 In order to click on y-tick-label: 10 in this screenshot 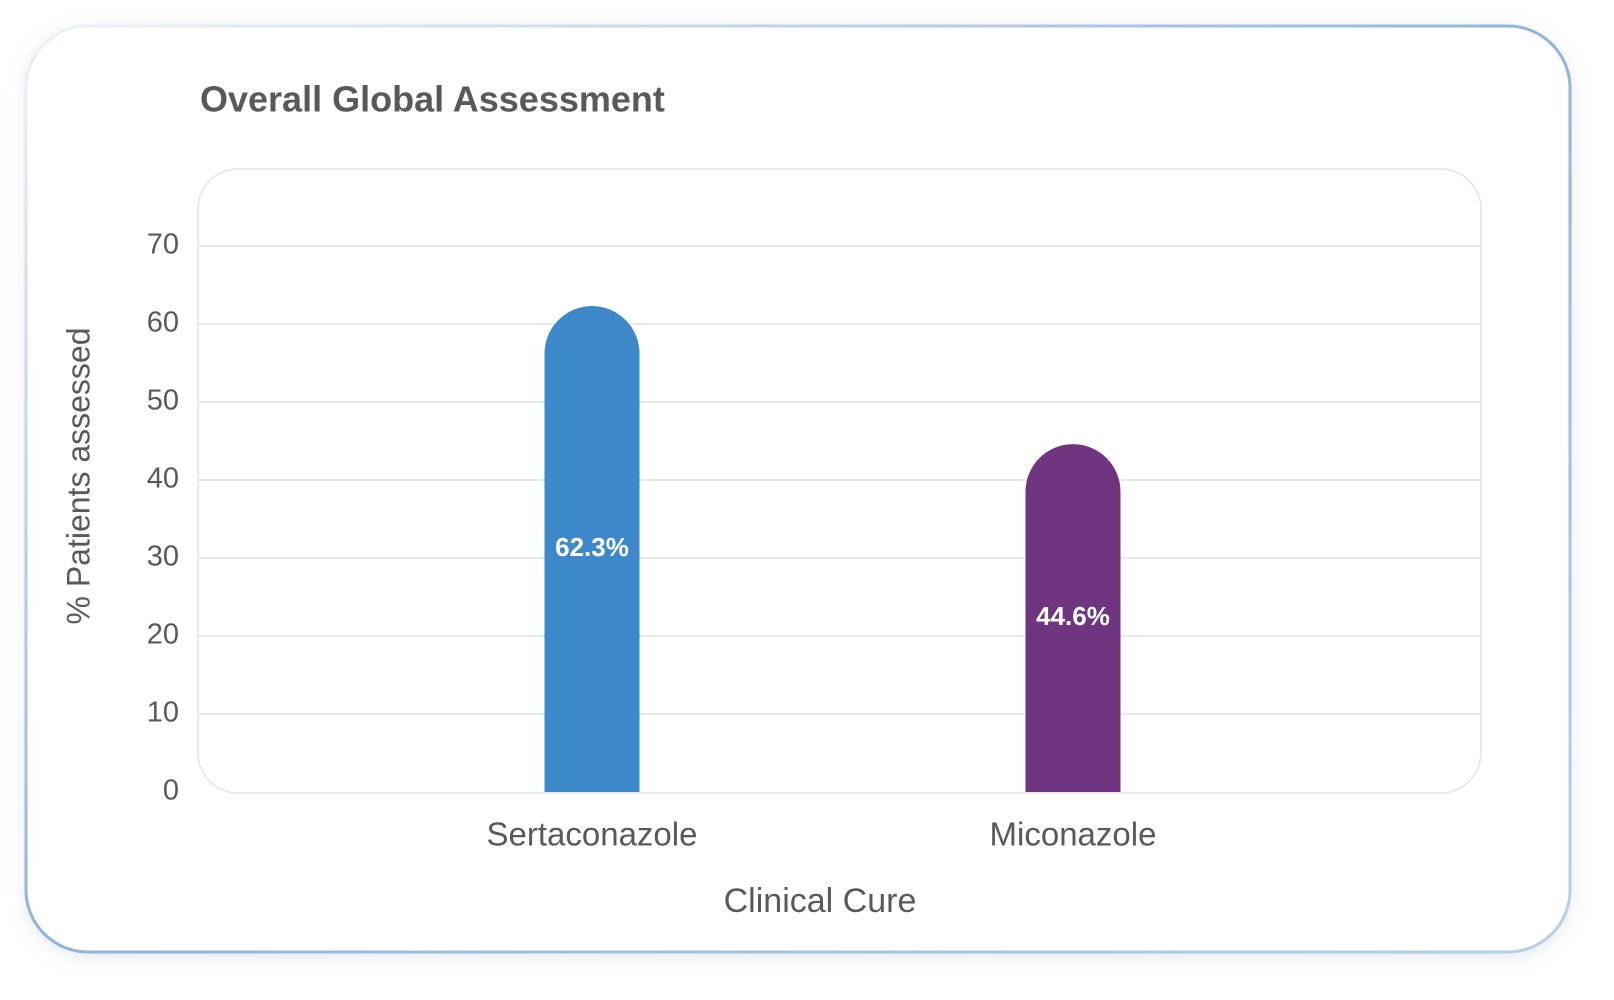, I will do `click(163, 713)`.